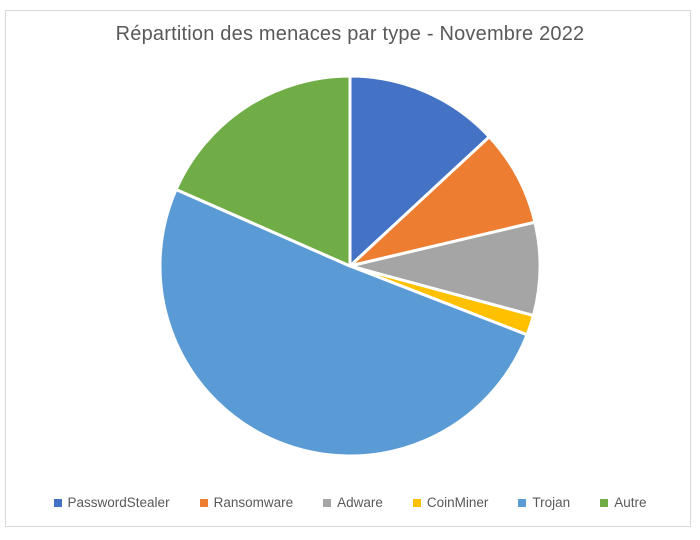  Describe the element at coordinates (442, 201) in the screenshot. I see `pie-slice-ransomware` at that location.